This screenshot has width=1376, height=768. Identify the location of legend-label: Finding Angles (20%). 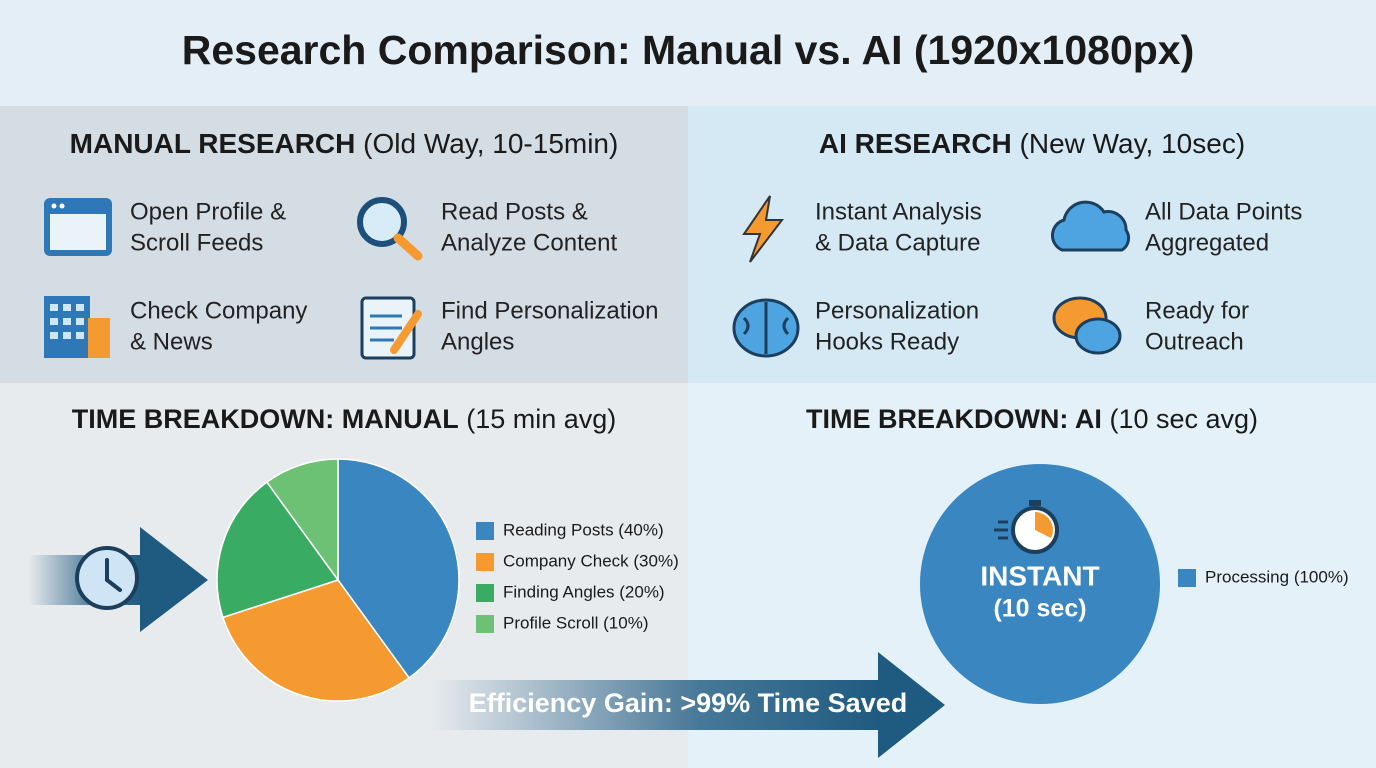
(584, 591).